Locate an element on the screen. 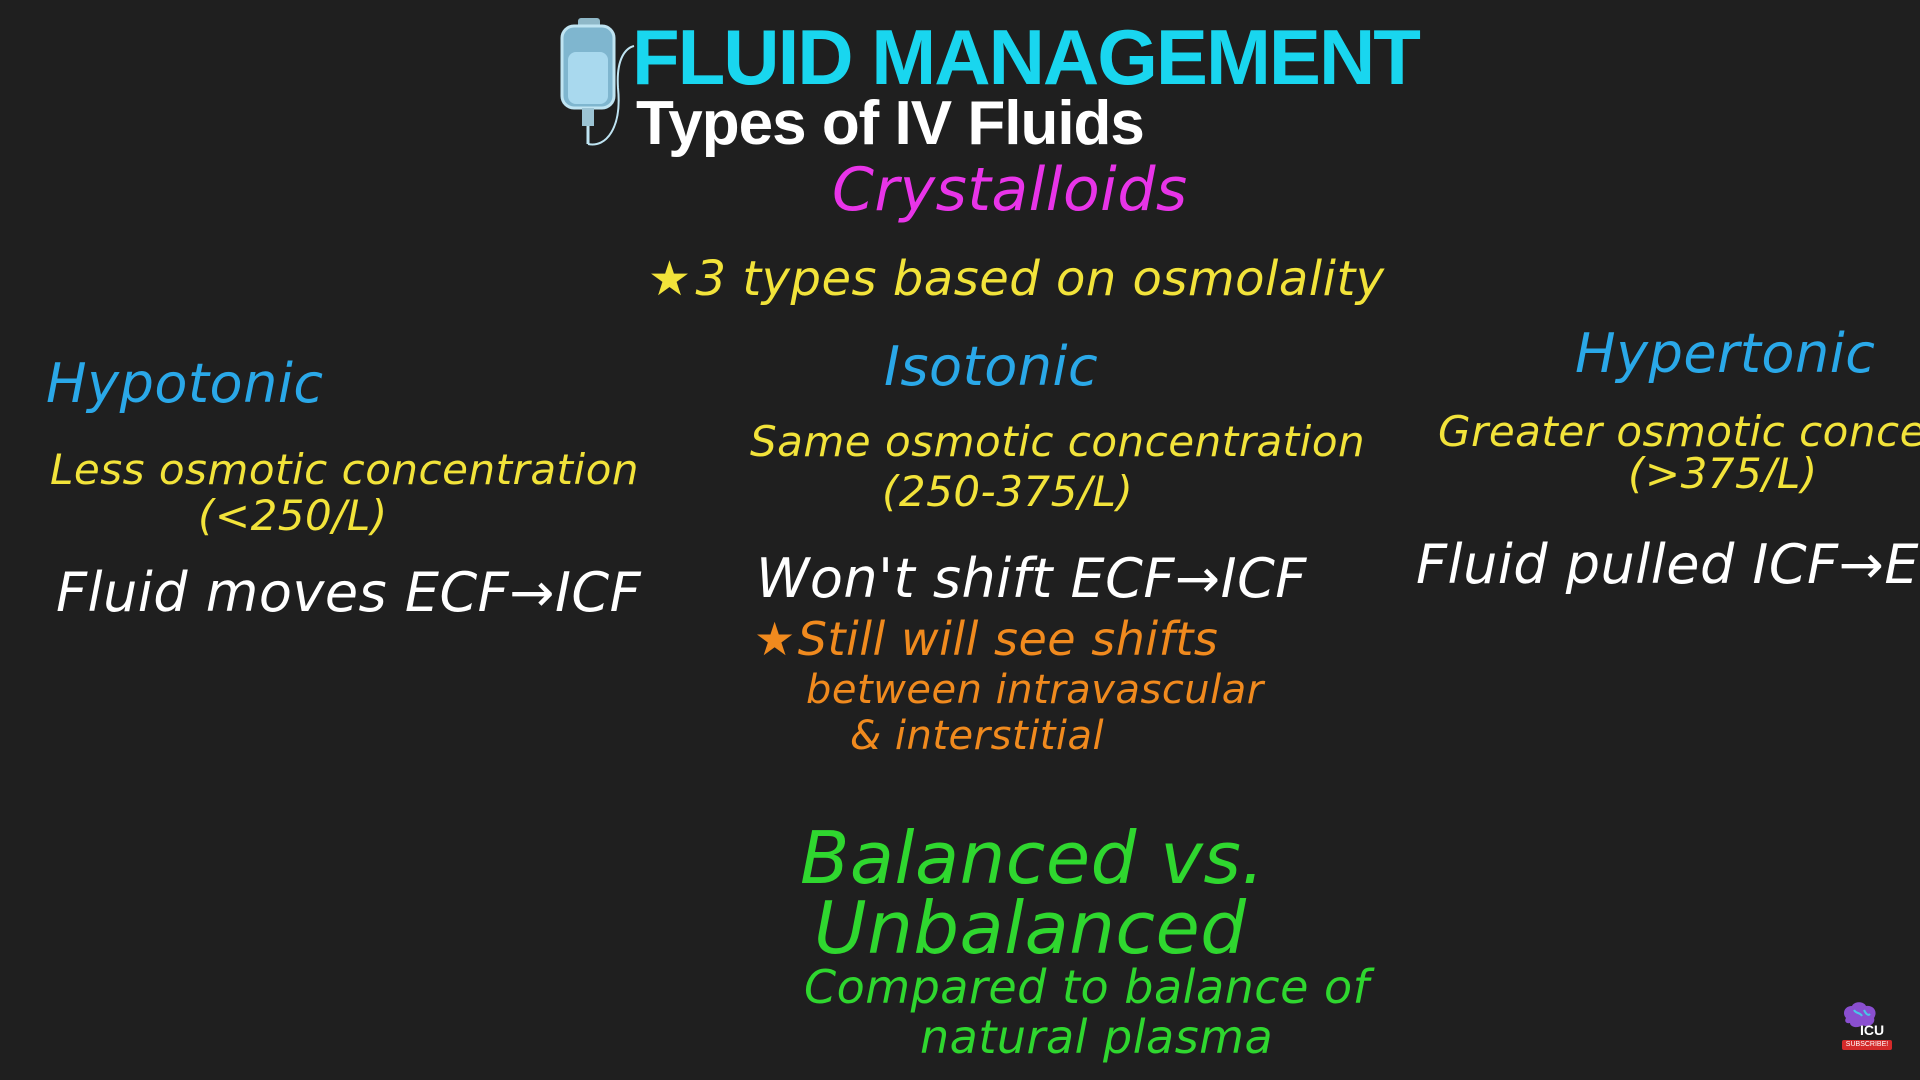 The height and width of the screenshot is (1080, 1920). logo-text: ICU is located at coordinates (1872, 1030).